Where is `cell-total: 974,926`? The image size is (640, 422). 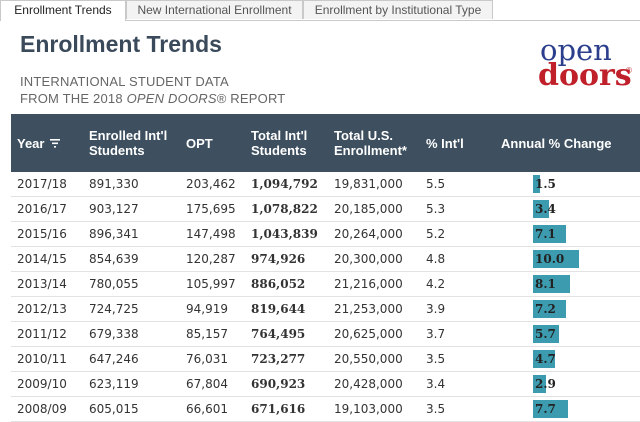 cell-total: 974,926 is located at coordinates (278, 259).